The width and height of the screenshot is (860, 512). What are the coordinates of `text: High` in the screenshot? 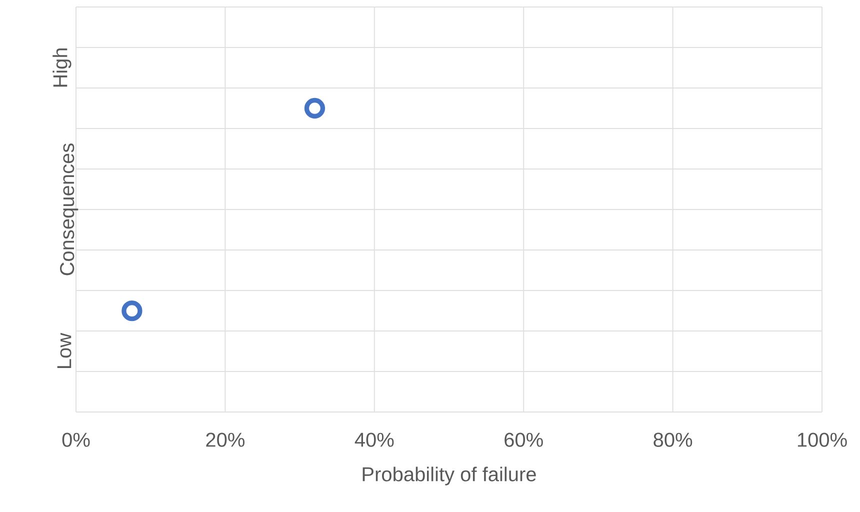 It's located at (62, 67).